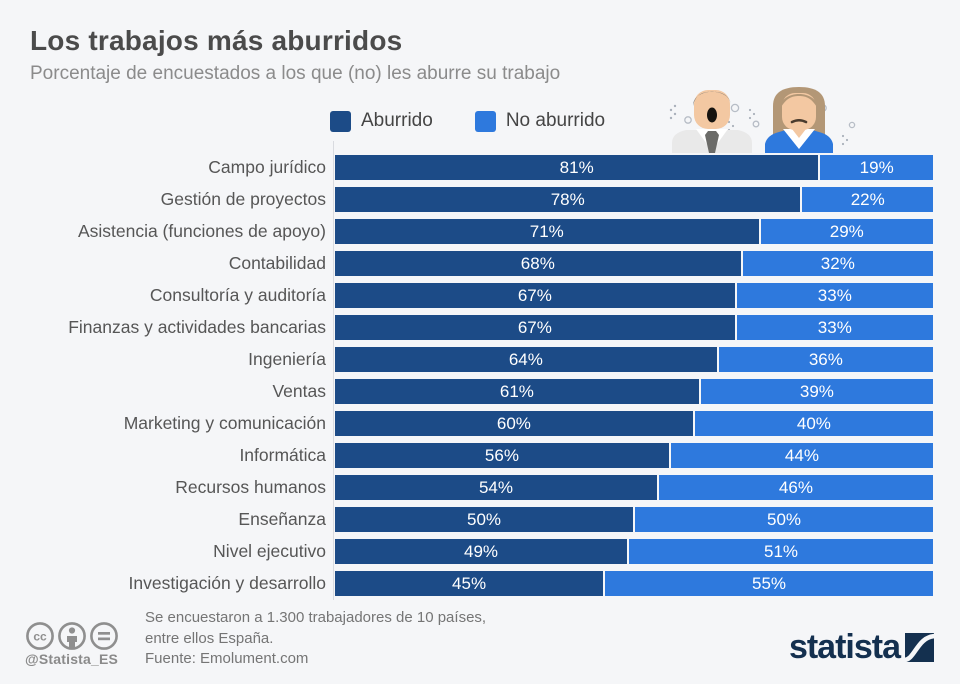 This screenshot has width=960, height=684. I want to click on stacked-bar: 71% 29%, so click(634, 231).